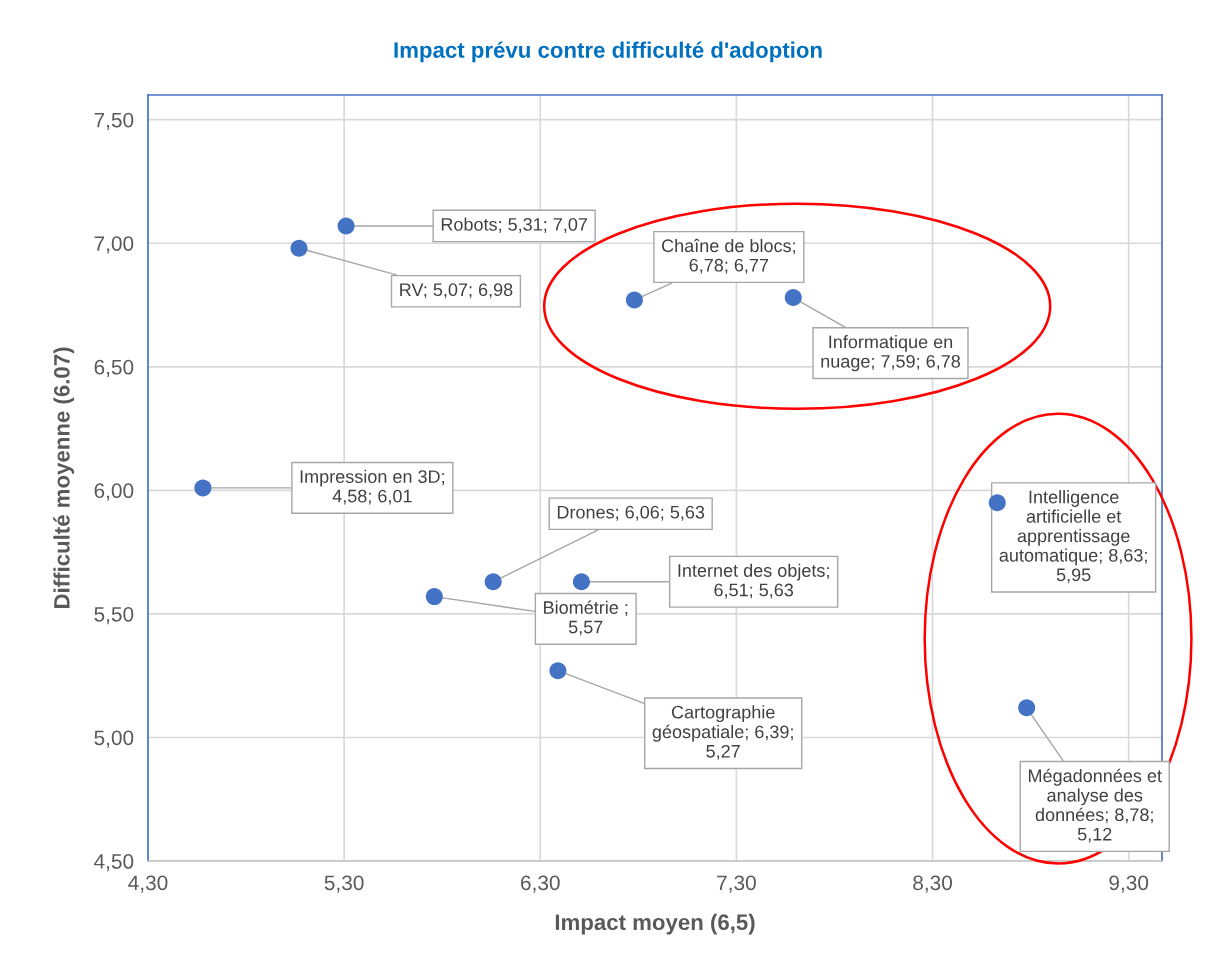  I want to click on y-tick-label: 6,50, so click(114, 368).